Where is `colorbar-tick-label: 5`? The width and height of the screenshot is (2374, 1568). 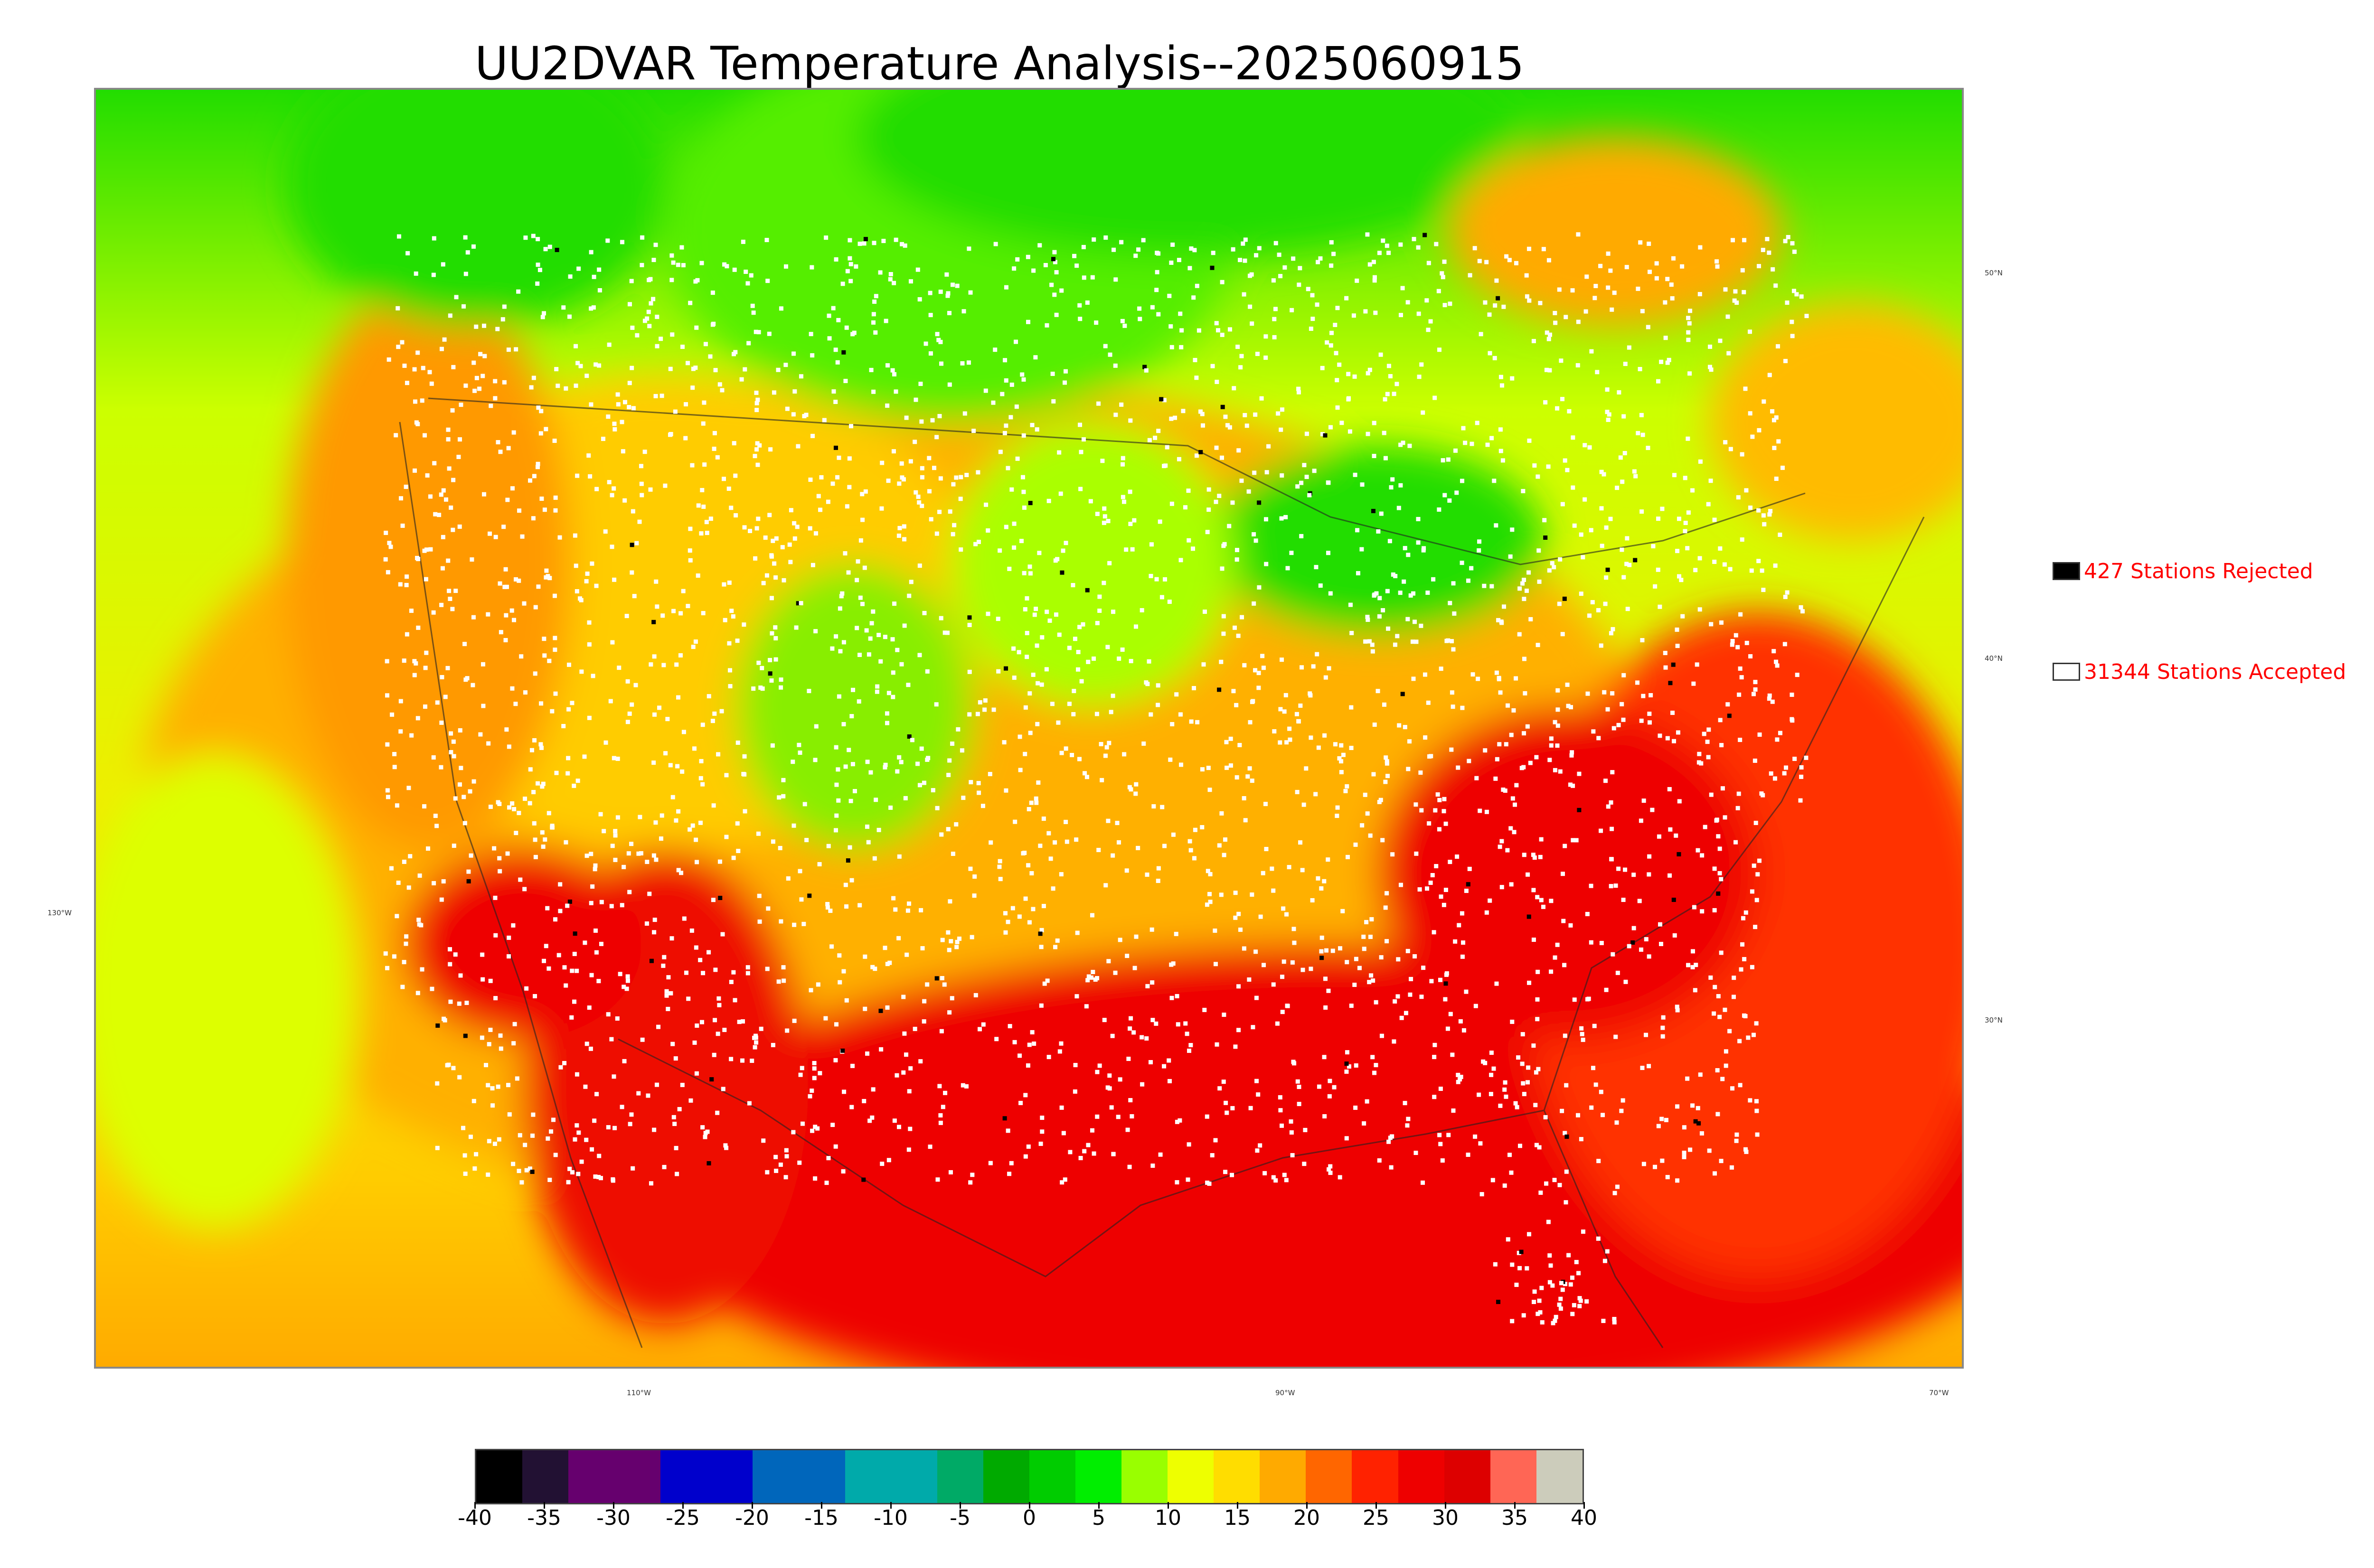
colorbar-tick-label: 5 is located at coordinates (1098, 1518).